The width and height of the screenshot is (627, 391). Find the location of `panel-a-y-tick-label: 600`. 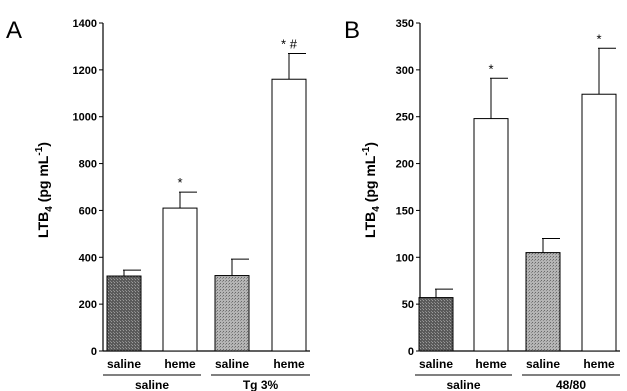

panel-a-y-tick-label: 600 is located at coordinates (88, 211).